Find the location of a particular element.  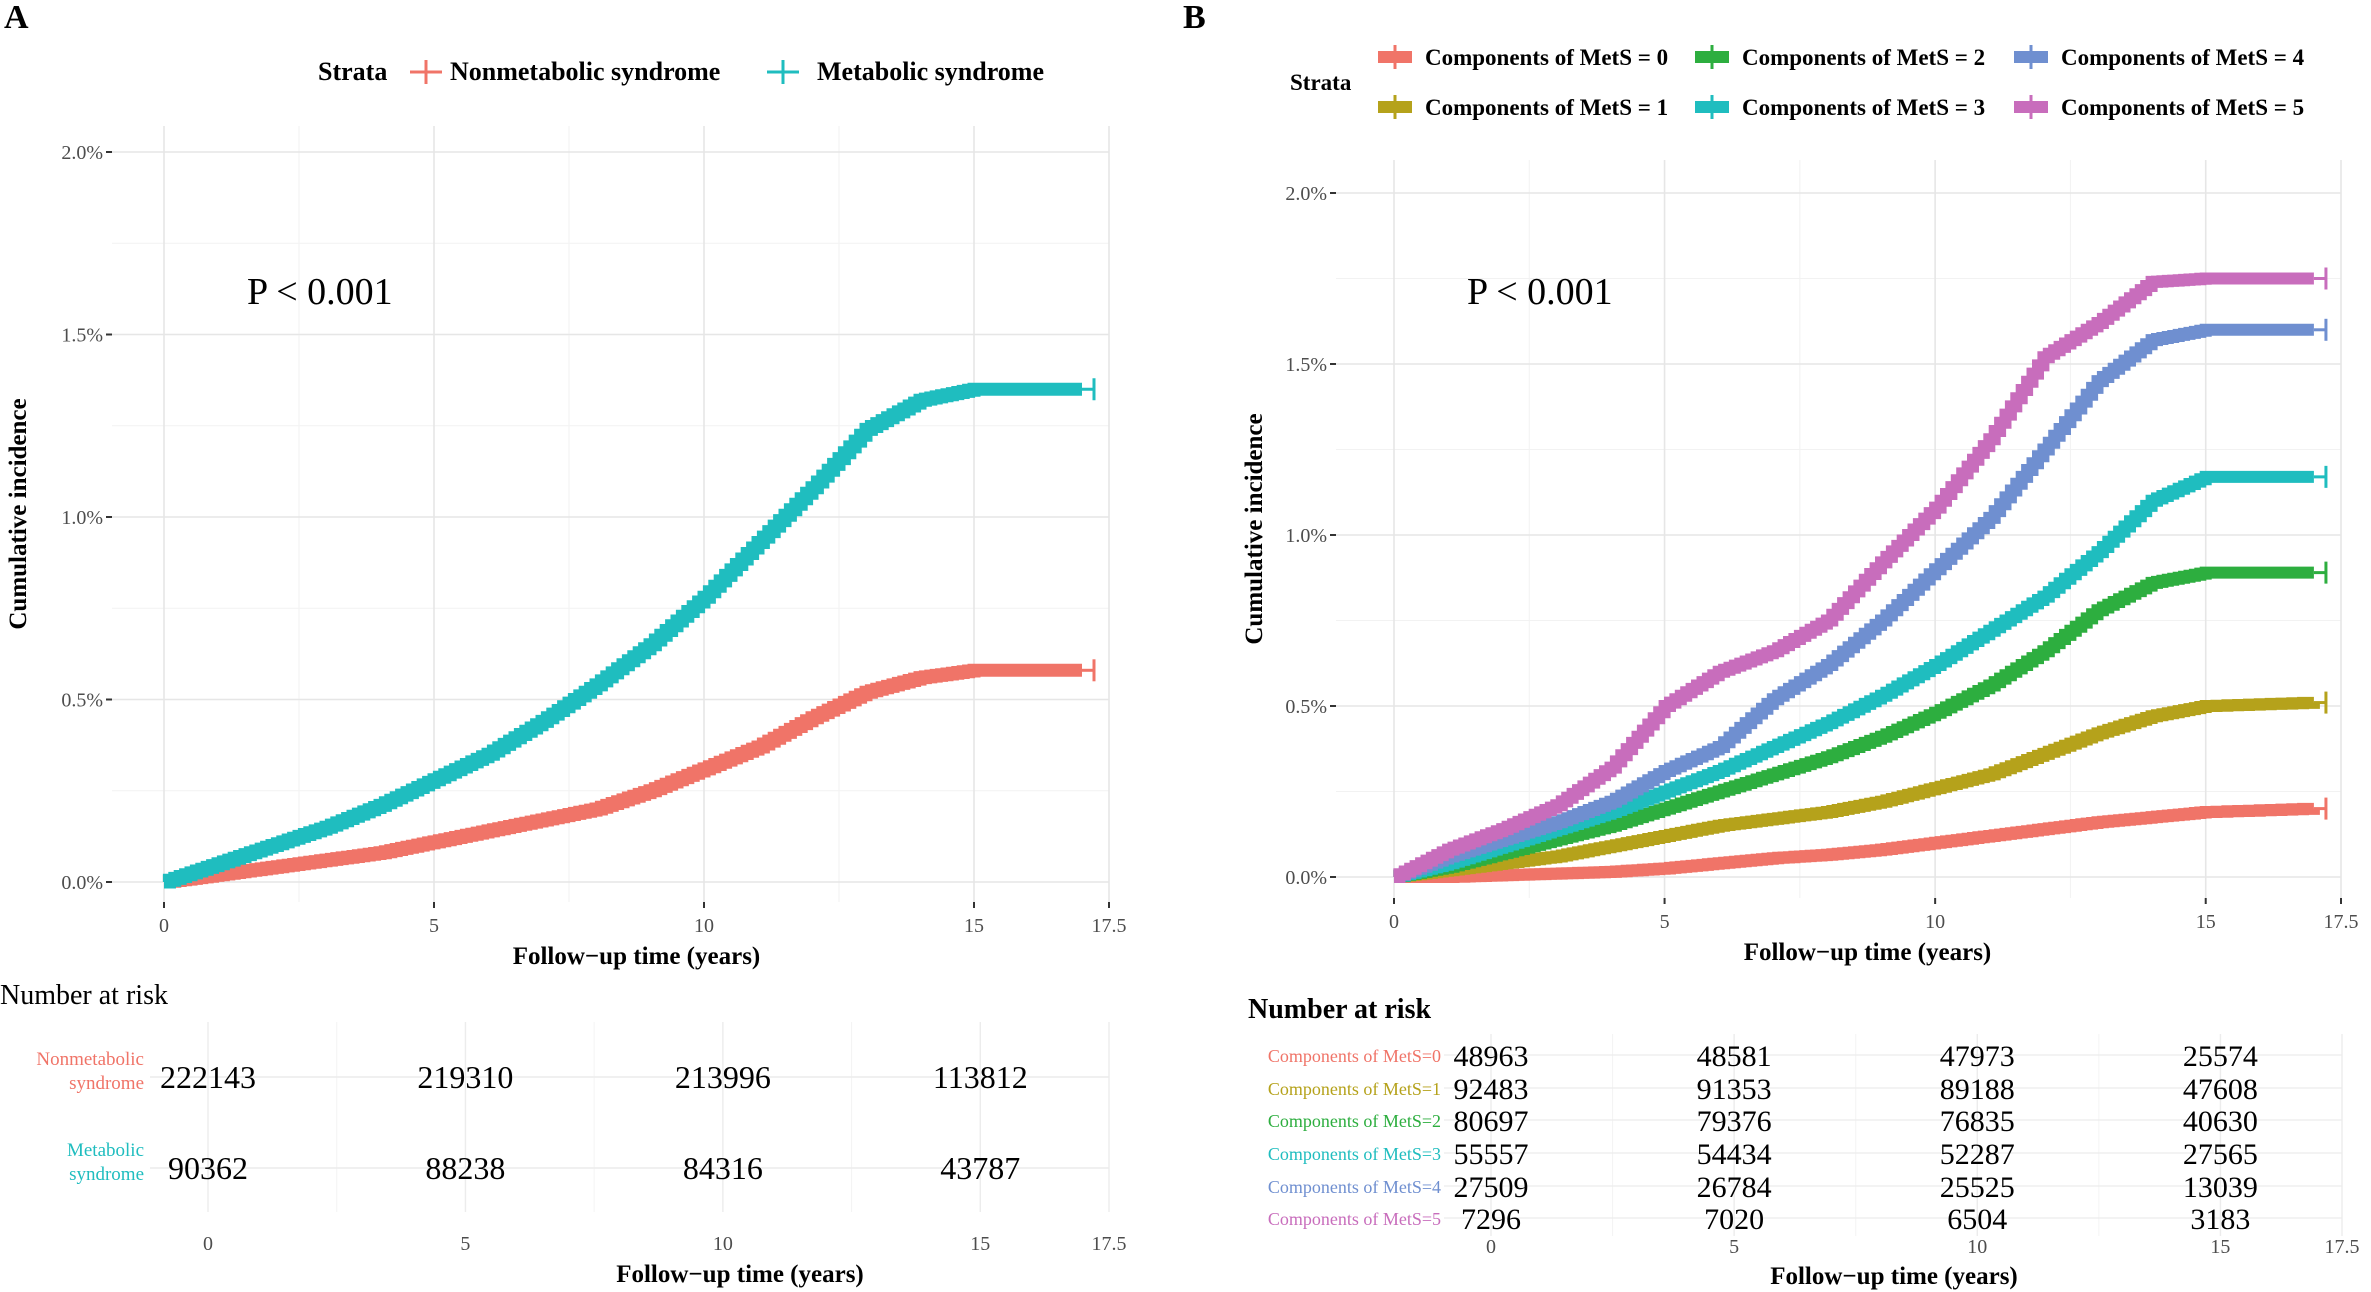

panel-a-x-tick-label: 15 is located at coordinates (974, 926).